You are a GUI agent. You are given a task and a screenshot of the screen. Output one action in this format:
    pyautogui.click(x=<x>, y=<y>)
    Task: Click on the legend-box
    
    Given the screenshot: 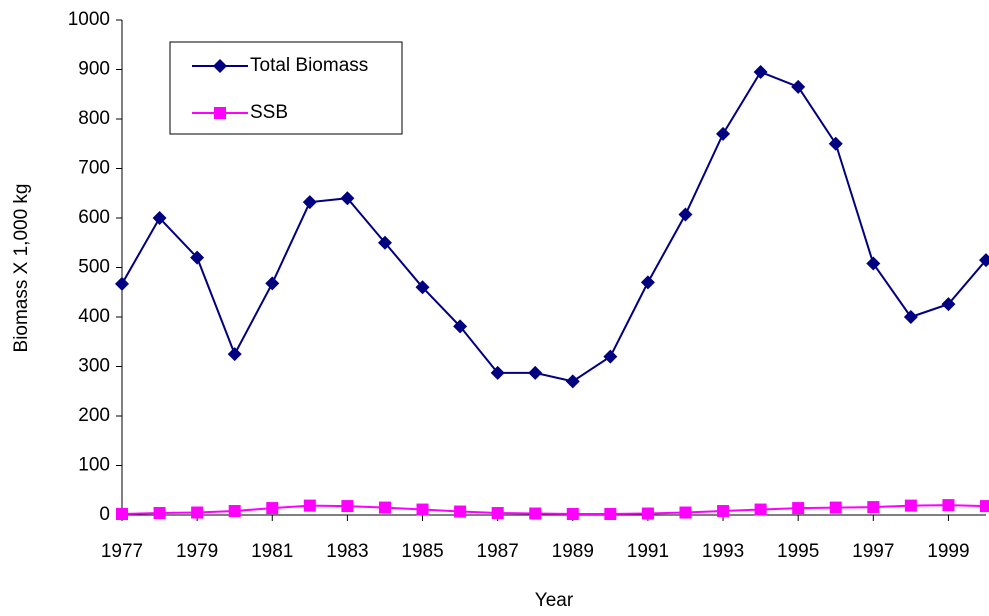 What is the action you would take?
    pyautogui.click(x=286, y=88)
    